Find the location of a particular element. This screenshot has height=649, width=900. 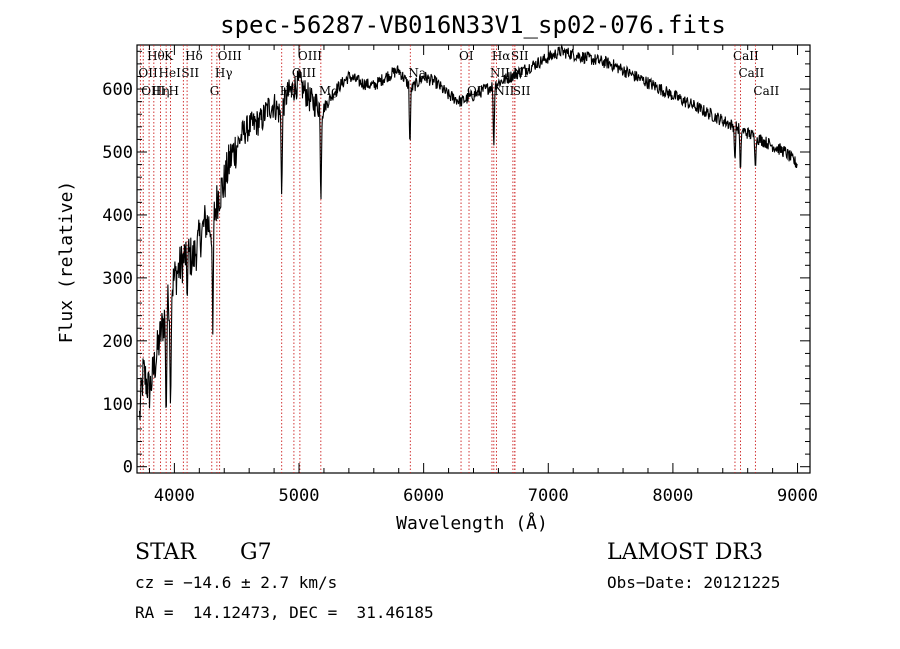

x-tick-label: 8000 is located at coordinates (672, 496).